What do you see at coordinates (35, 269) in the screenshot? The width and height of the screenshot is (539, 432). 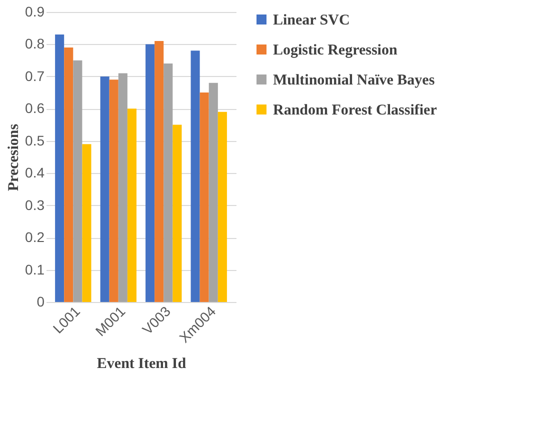 I see `y-tick-label: 0.1` at bounding box center [35, 269].